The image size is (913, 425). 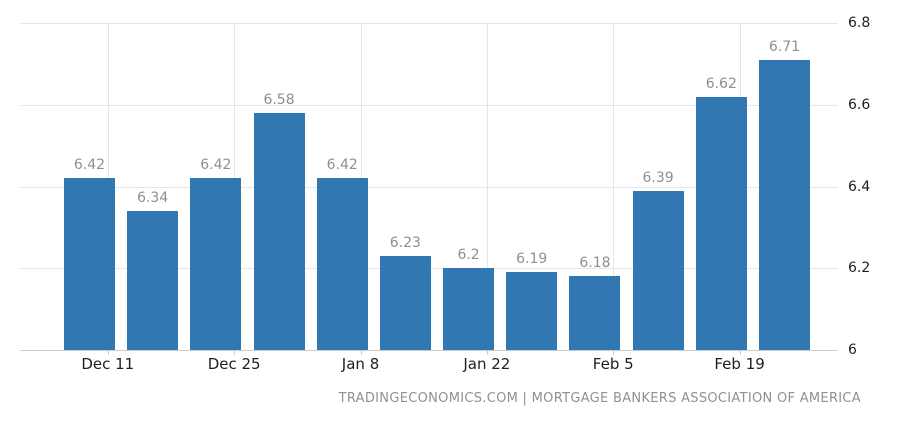 What do you see at coordinates (405, 242) in the screenshot?
I see `bar-value-label: 6.23` at bounding box center [405, 242].